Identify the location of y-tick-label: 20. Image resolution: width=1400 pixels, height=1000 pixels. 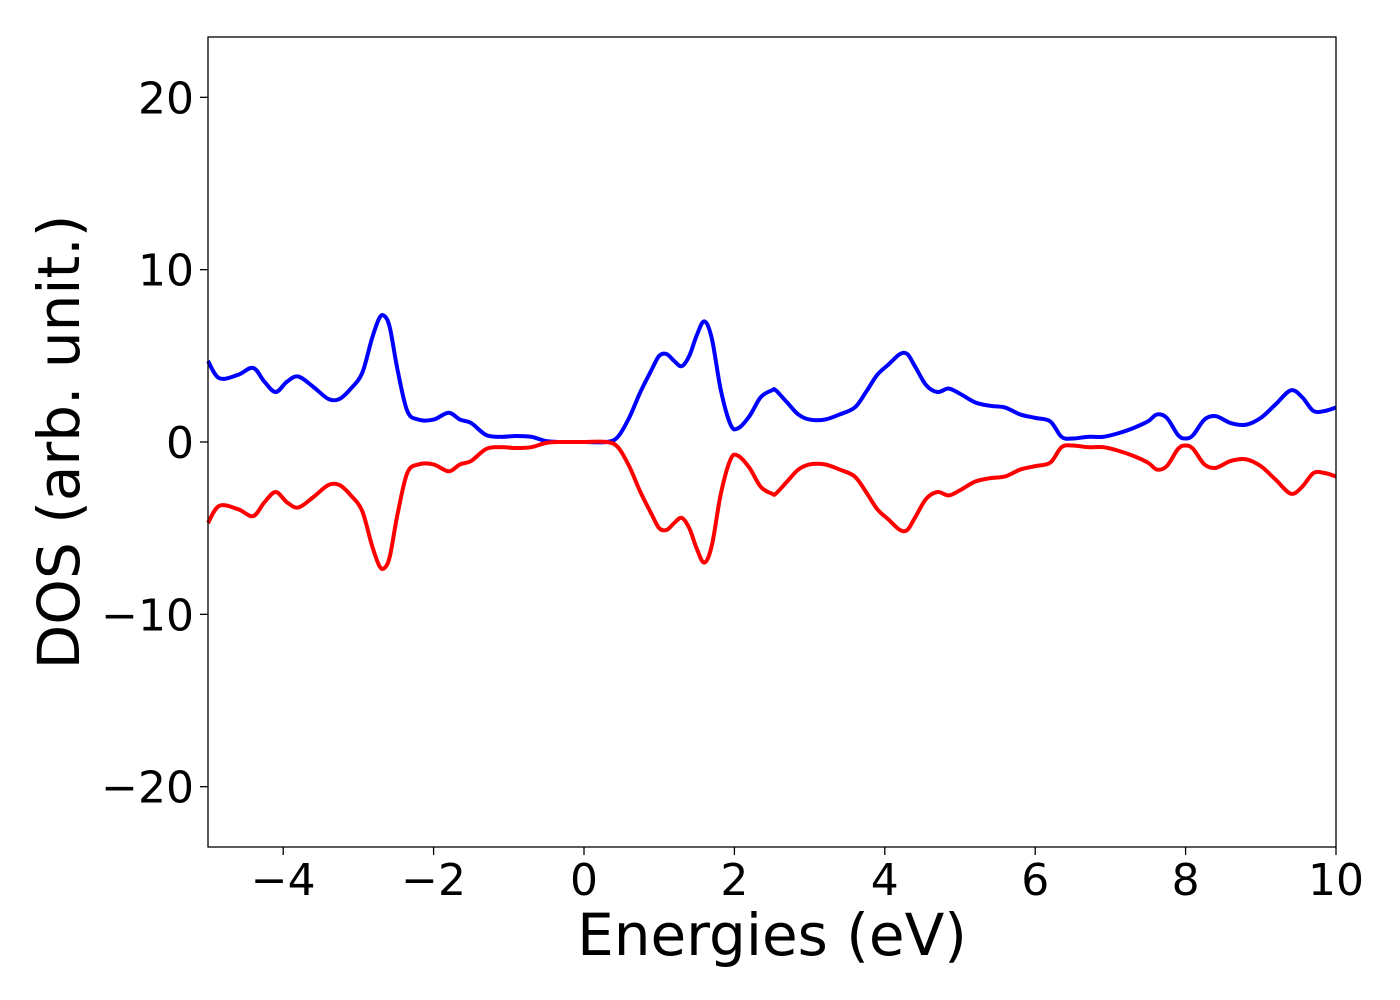
(166, 98).